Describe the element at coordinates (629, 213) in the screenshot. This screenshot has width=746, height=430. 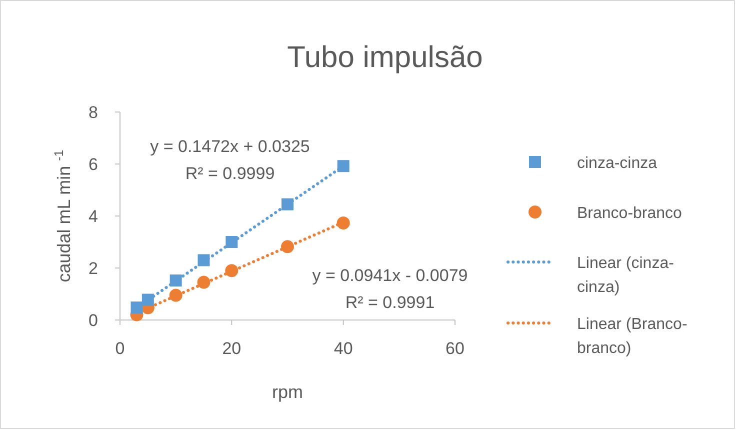
I see `legend-label: Branco-branco` at that location.